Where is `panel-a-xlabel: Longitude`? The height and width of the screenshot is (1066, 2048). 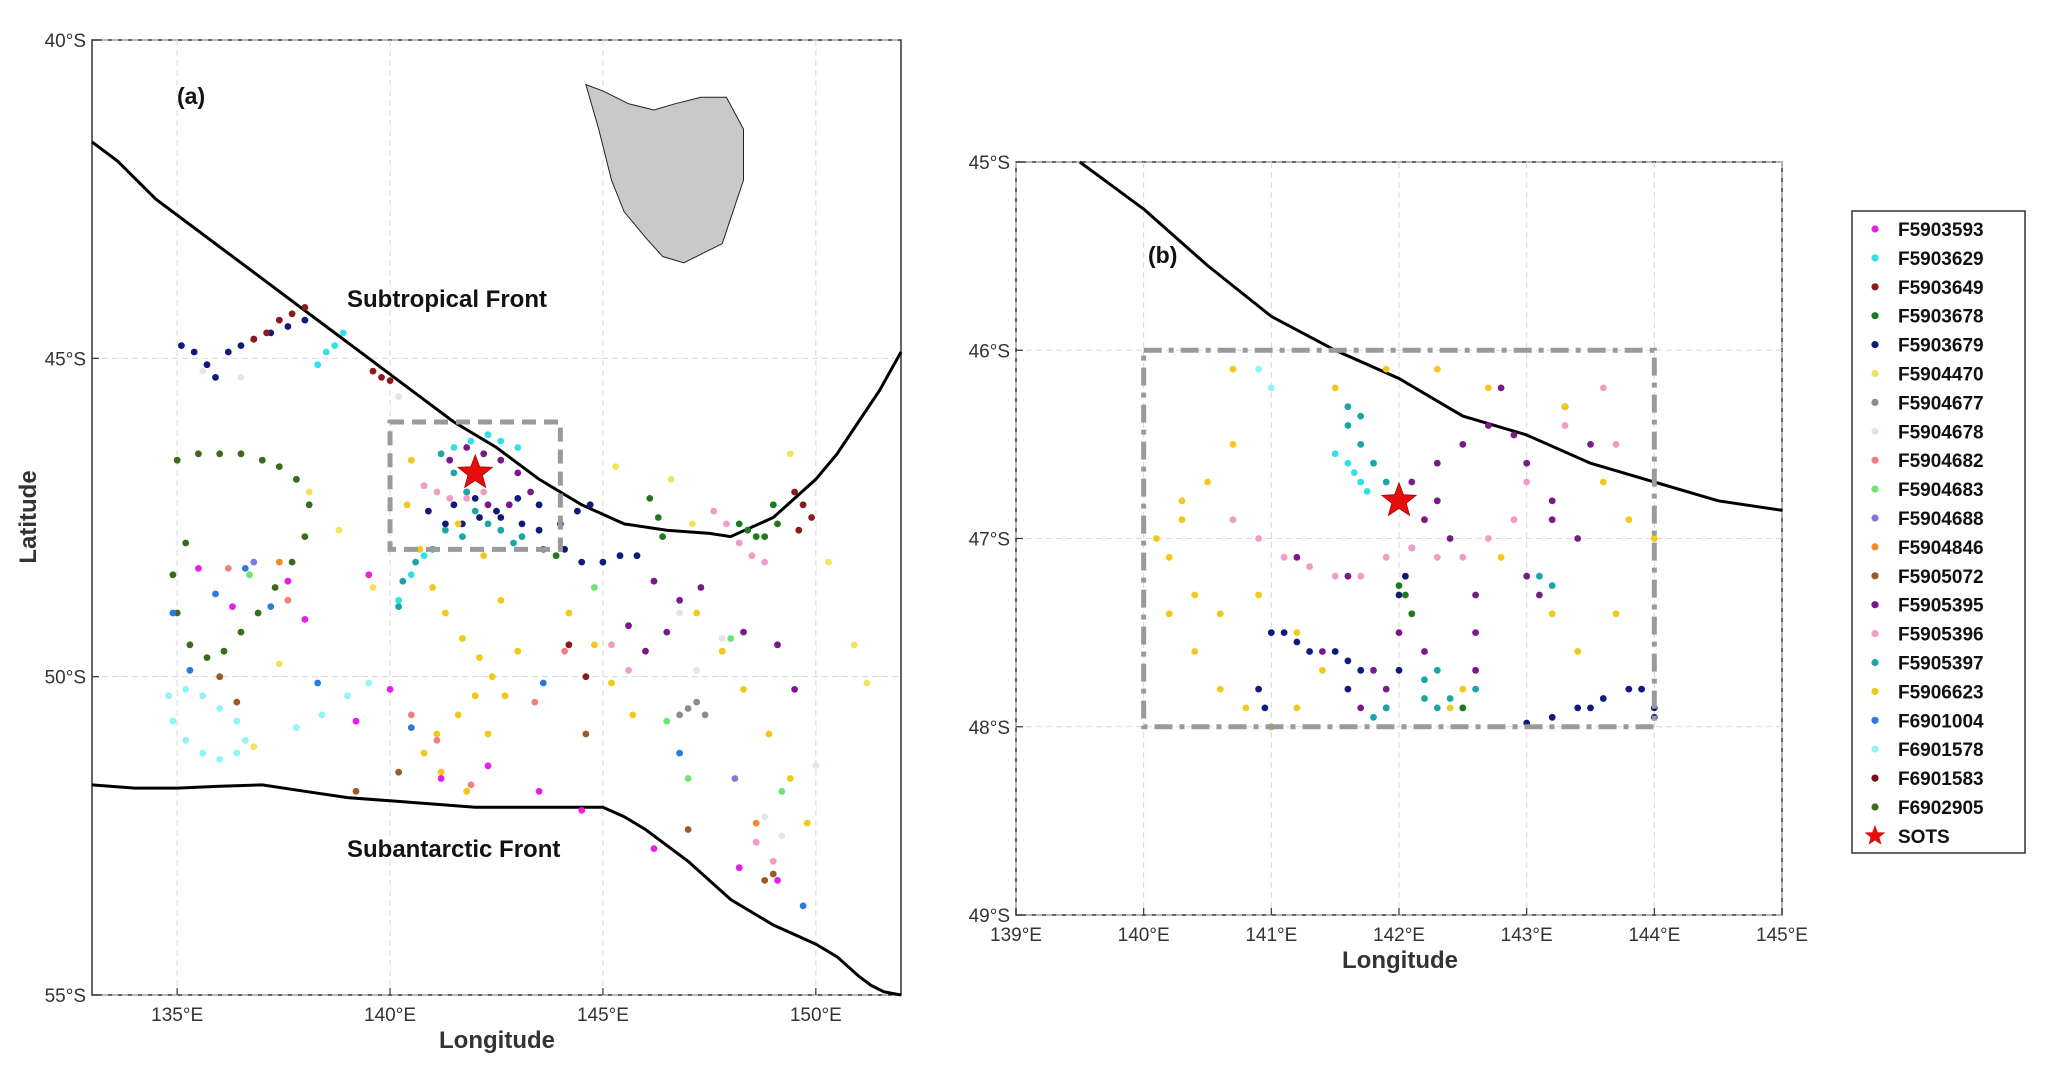 panel-a-xlabel: Longitude is located at coordinates (497, 1040).